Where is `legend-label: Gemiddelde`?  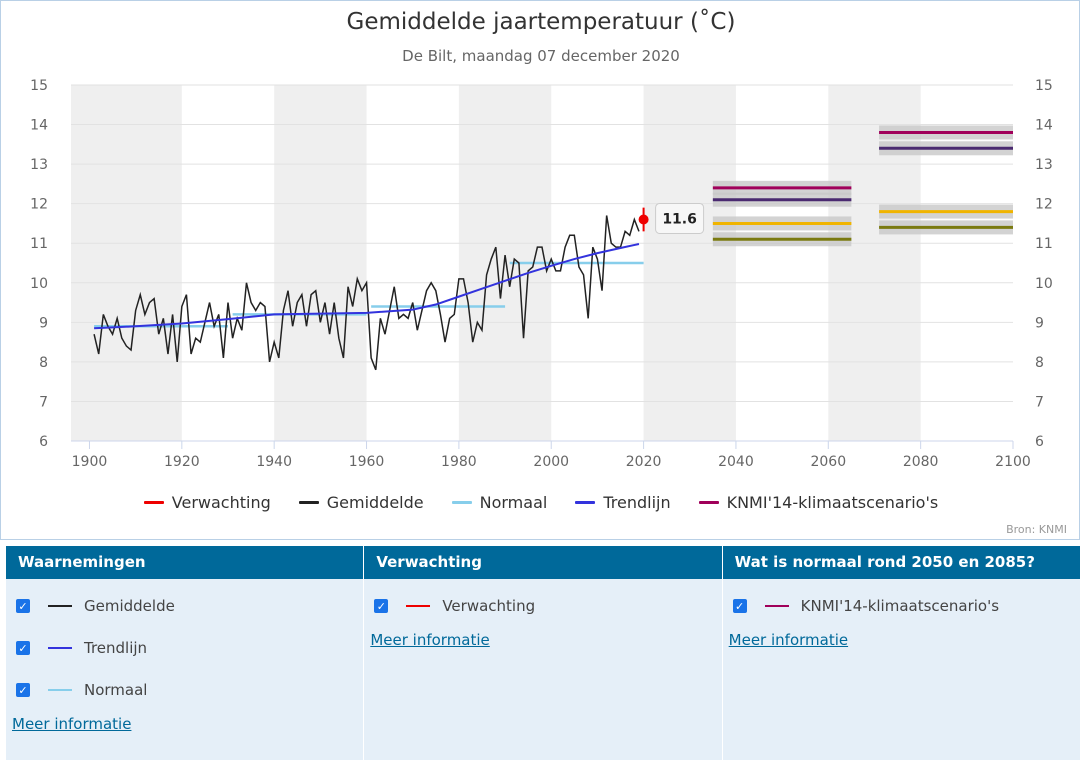 legend-label: Gemiddelde is located at coordinates (375, 502).